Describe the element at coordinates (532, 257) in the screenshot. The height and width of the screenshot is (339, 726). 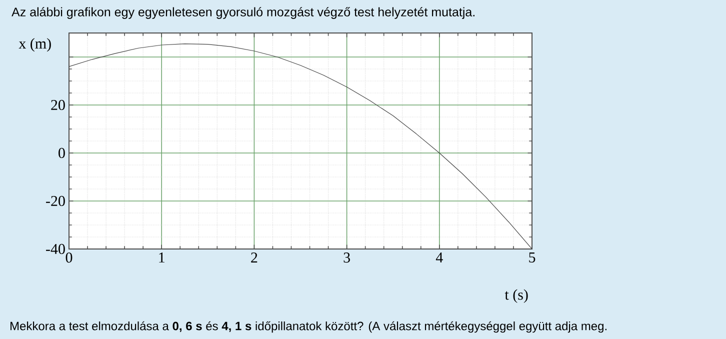
I see `x-tick-label: 5` at that location.